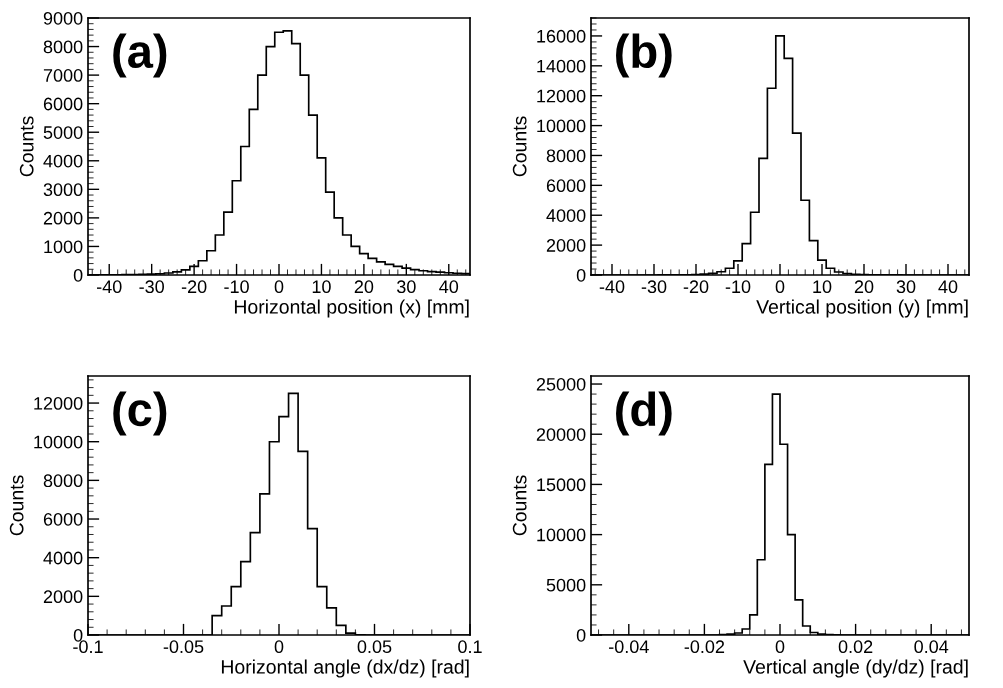 Image resolution: width=1003 pixels, height=688 pixels. Describe the element at coordinates (140, 413) in the screenshot. I see `annotation: (c)` at that location.